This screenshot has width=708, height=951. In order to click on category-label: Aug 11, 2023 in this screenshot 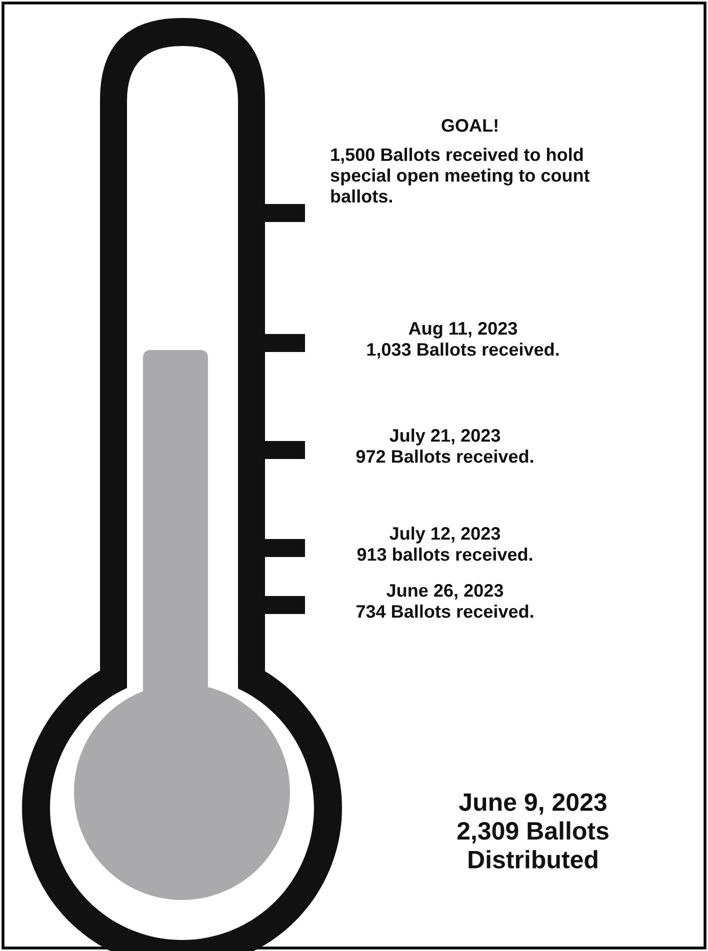, I will do `click(463, 330)`.